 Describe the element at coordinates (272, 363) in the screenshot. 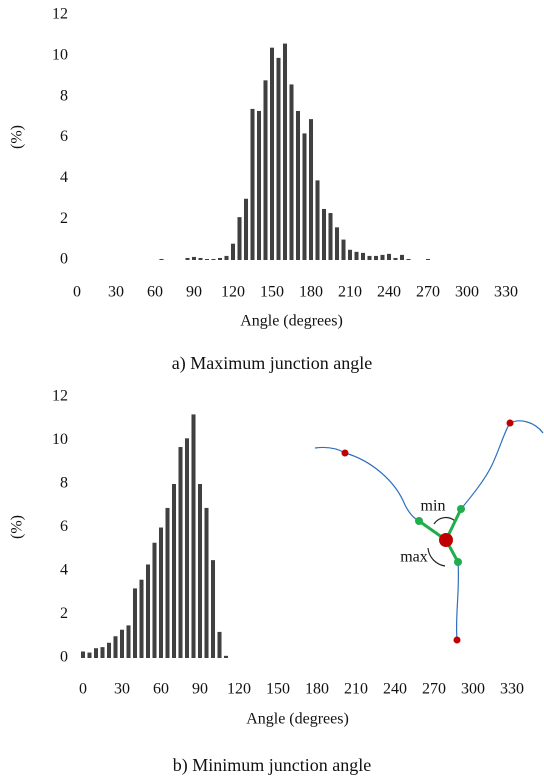

I see `caption: a) Maximum junction angle` at that location.